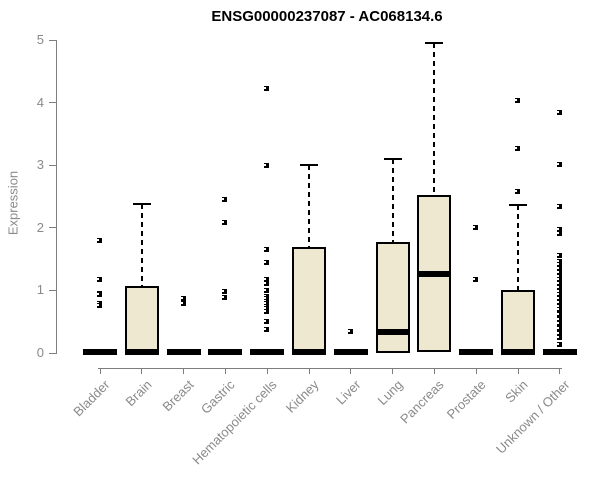  Describe the element at coordinates (218, 397) in the screenshot. I see `x-tick-label: Gastric` at that location.